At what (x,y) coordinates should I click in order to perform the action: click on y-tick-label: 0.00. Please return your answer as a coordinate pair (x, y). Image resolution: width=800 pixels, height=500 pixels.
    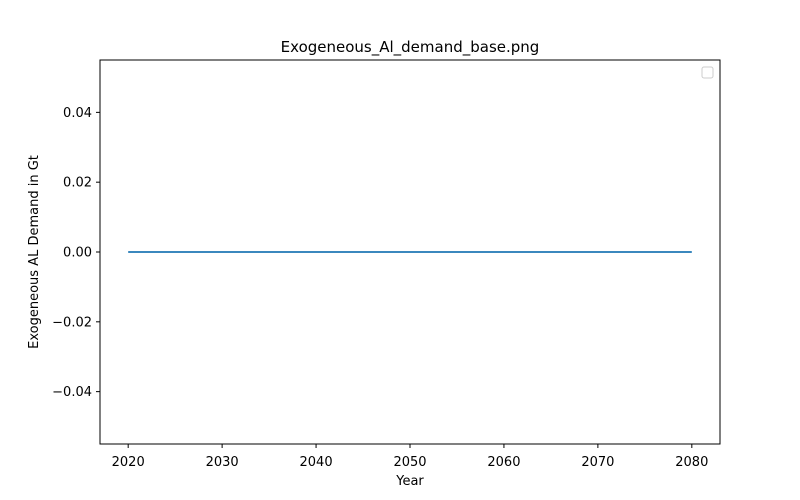
    Looking at the image, I should click on (77, 253).